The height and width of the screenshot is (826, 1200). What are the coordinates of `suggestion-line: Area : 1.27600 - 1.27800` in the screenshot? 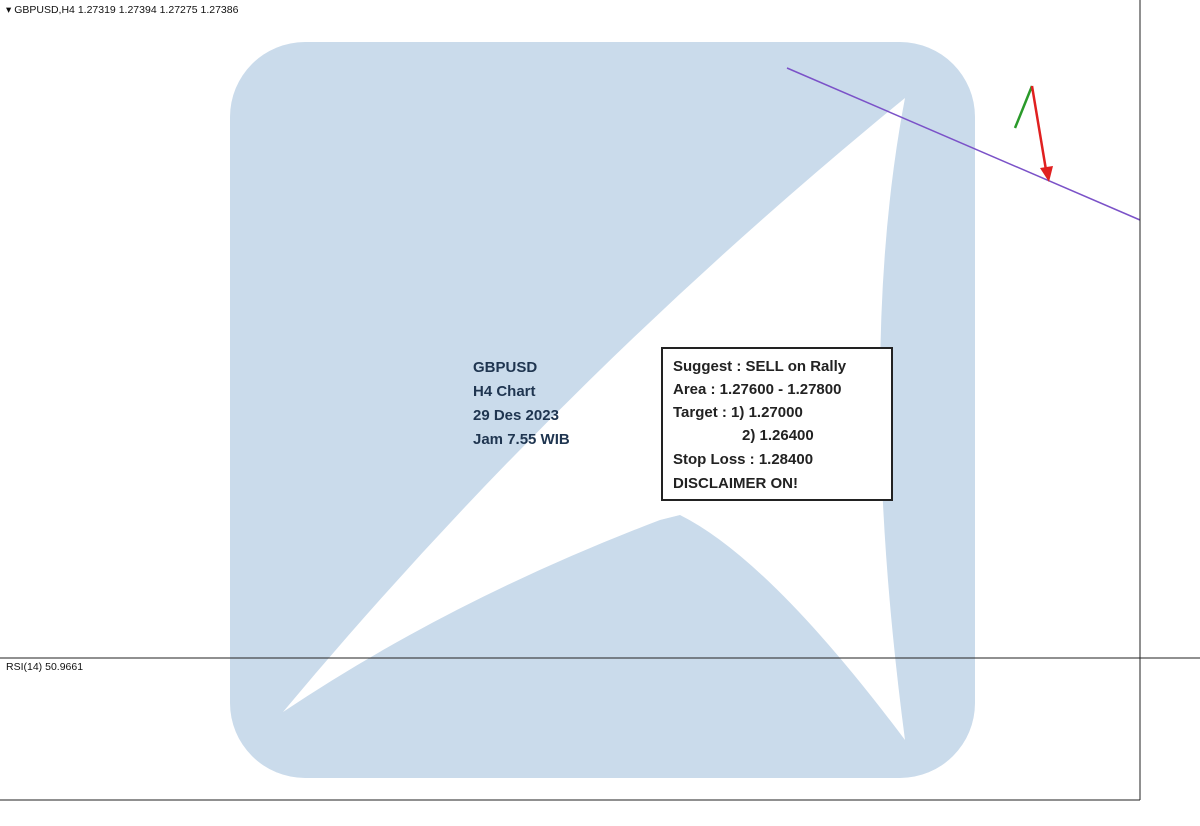 It's located at (757, 389).